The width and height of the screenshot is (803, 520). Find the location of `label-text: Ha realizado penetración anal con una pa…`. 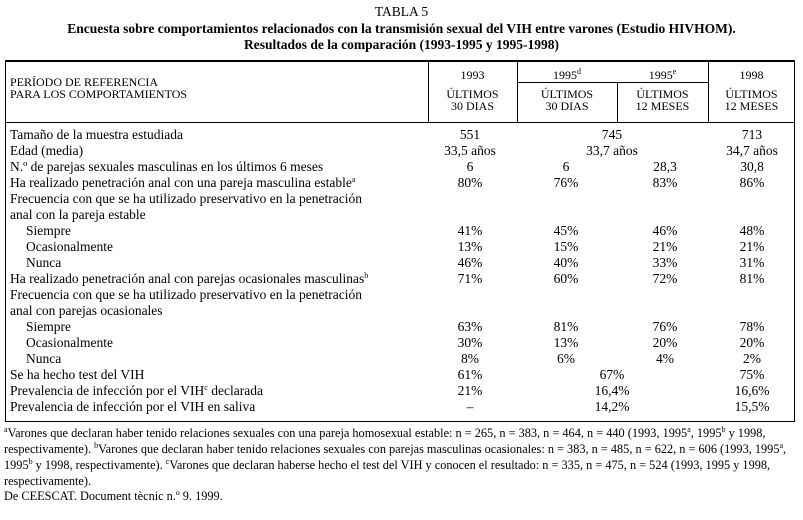

label-text: Ha realizado penetración anal con una pa… is located at coordinates (181, 182).